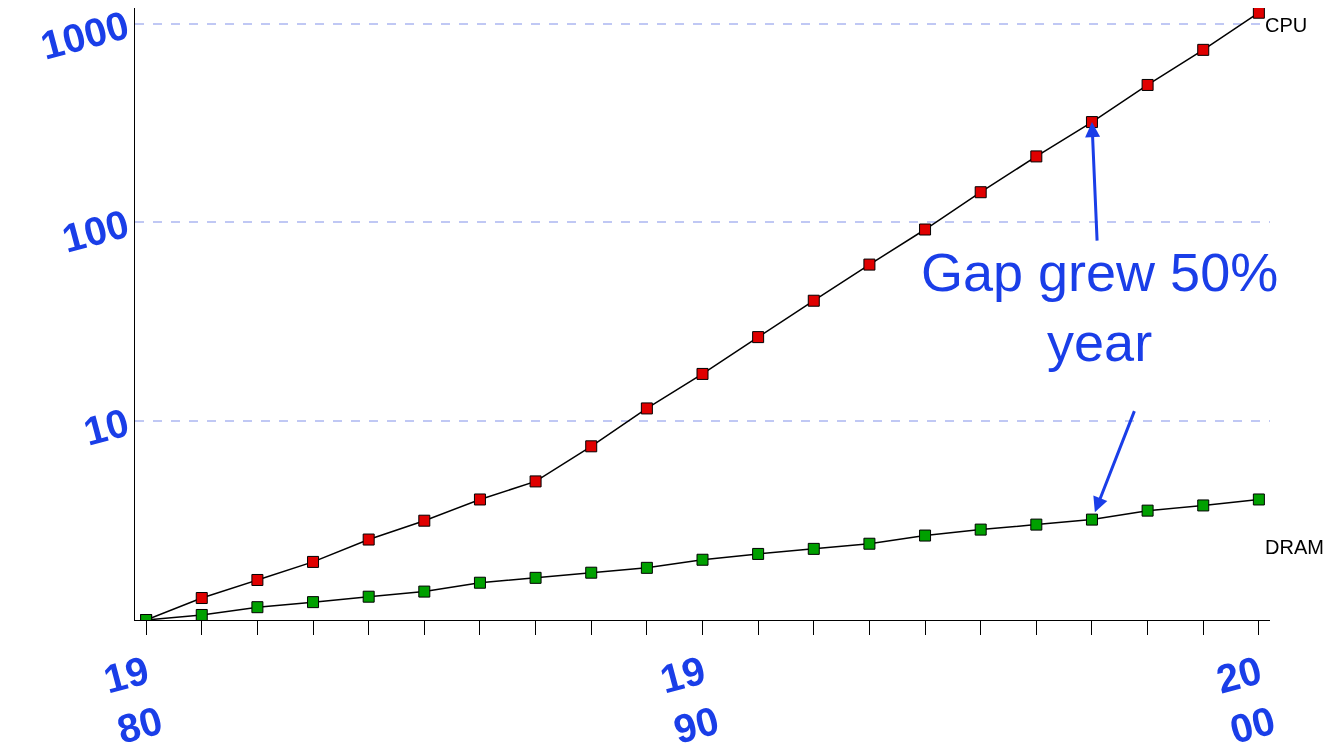 The height and width of the screenshot is (755, 1330). Describe the element at coordinates (1245, 699) in the screenshot. I see `x-tick-label: 20 00` at that location.